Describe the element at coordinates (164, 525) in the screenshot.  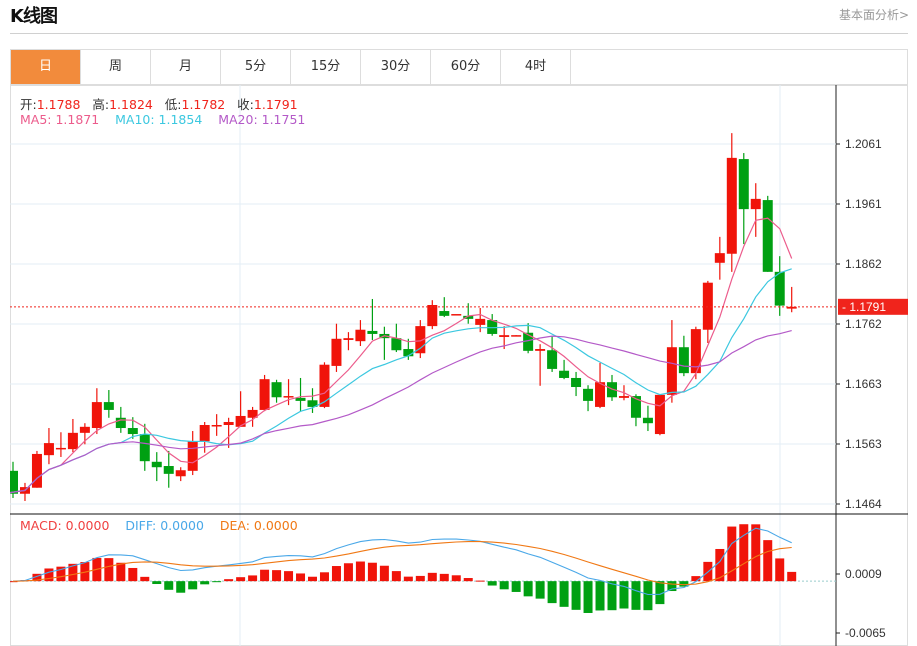
I see `diff-value: DIFF: 0.0000` at that location.